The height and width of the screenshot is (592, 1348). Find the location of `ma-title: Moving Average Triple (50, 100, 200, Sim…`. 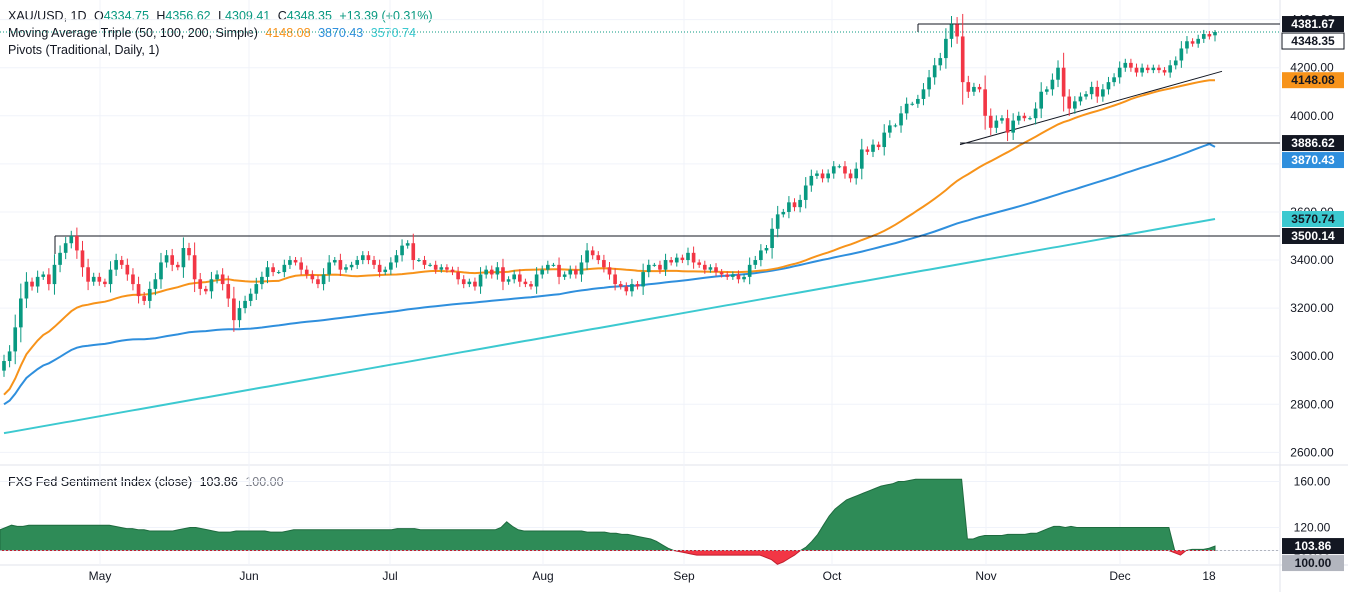

ma-title: Moving Average Triple (50, 100, 200, Sim… is located at coordinates (133, 33).